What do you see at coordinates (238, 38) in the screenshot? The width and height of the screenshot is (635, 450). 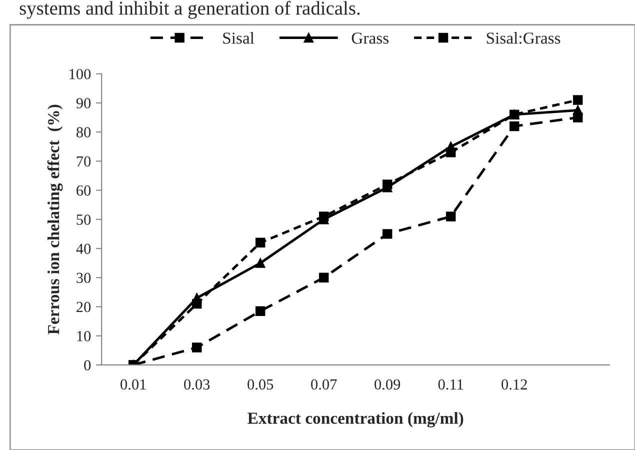 I see `legend-label: Sisal` at bounding box center [238, 38].